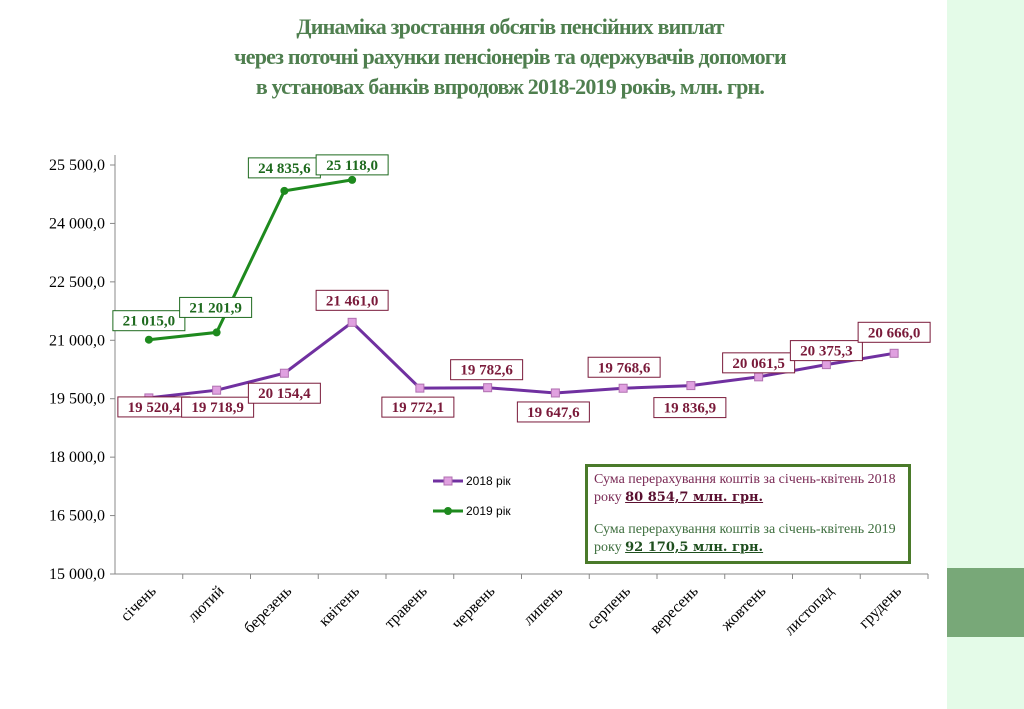 The width and height of the screenshot is (1024, 709). I want to click on legend-label: 2019 рік, so click(488, 511).